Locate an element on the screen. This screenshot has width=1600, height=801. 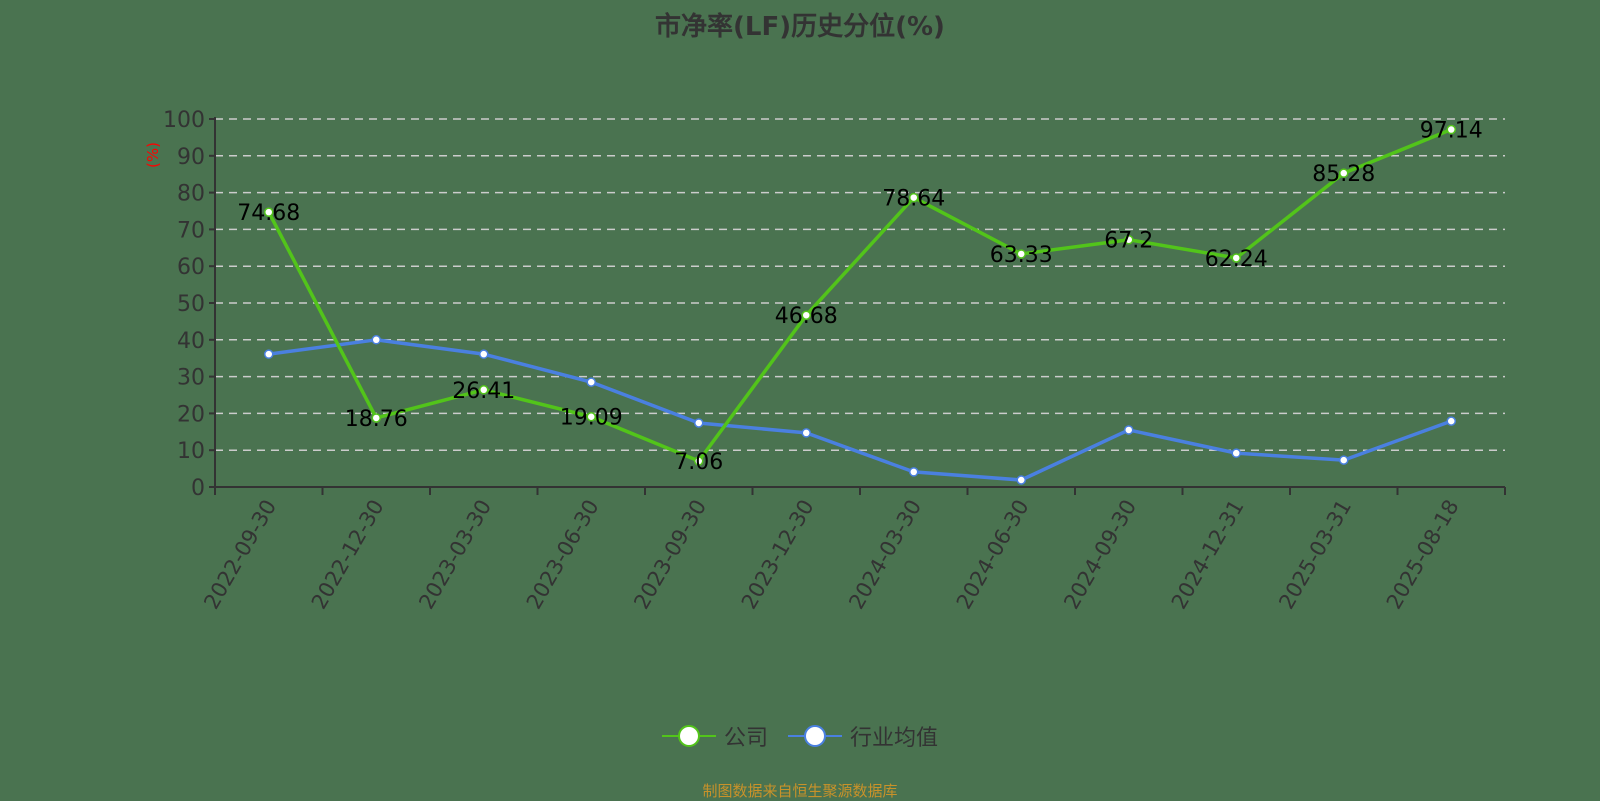
x-tick-label: 2024-06-30 is located at coordinates (993, 555).